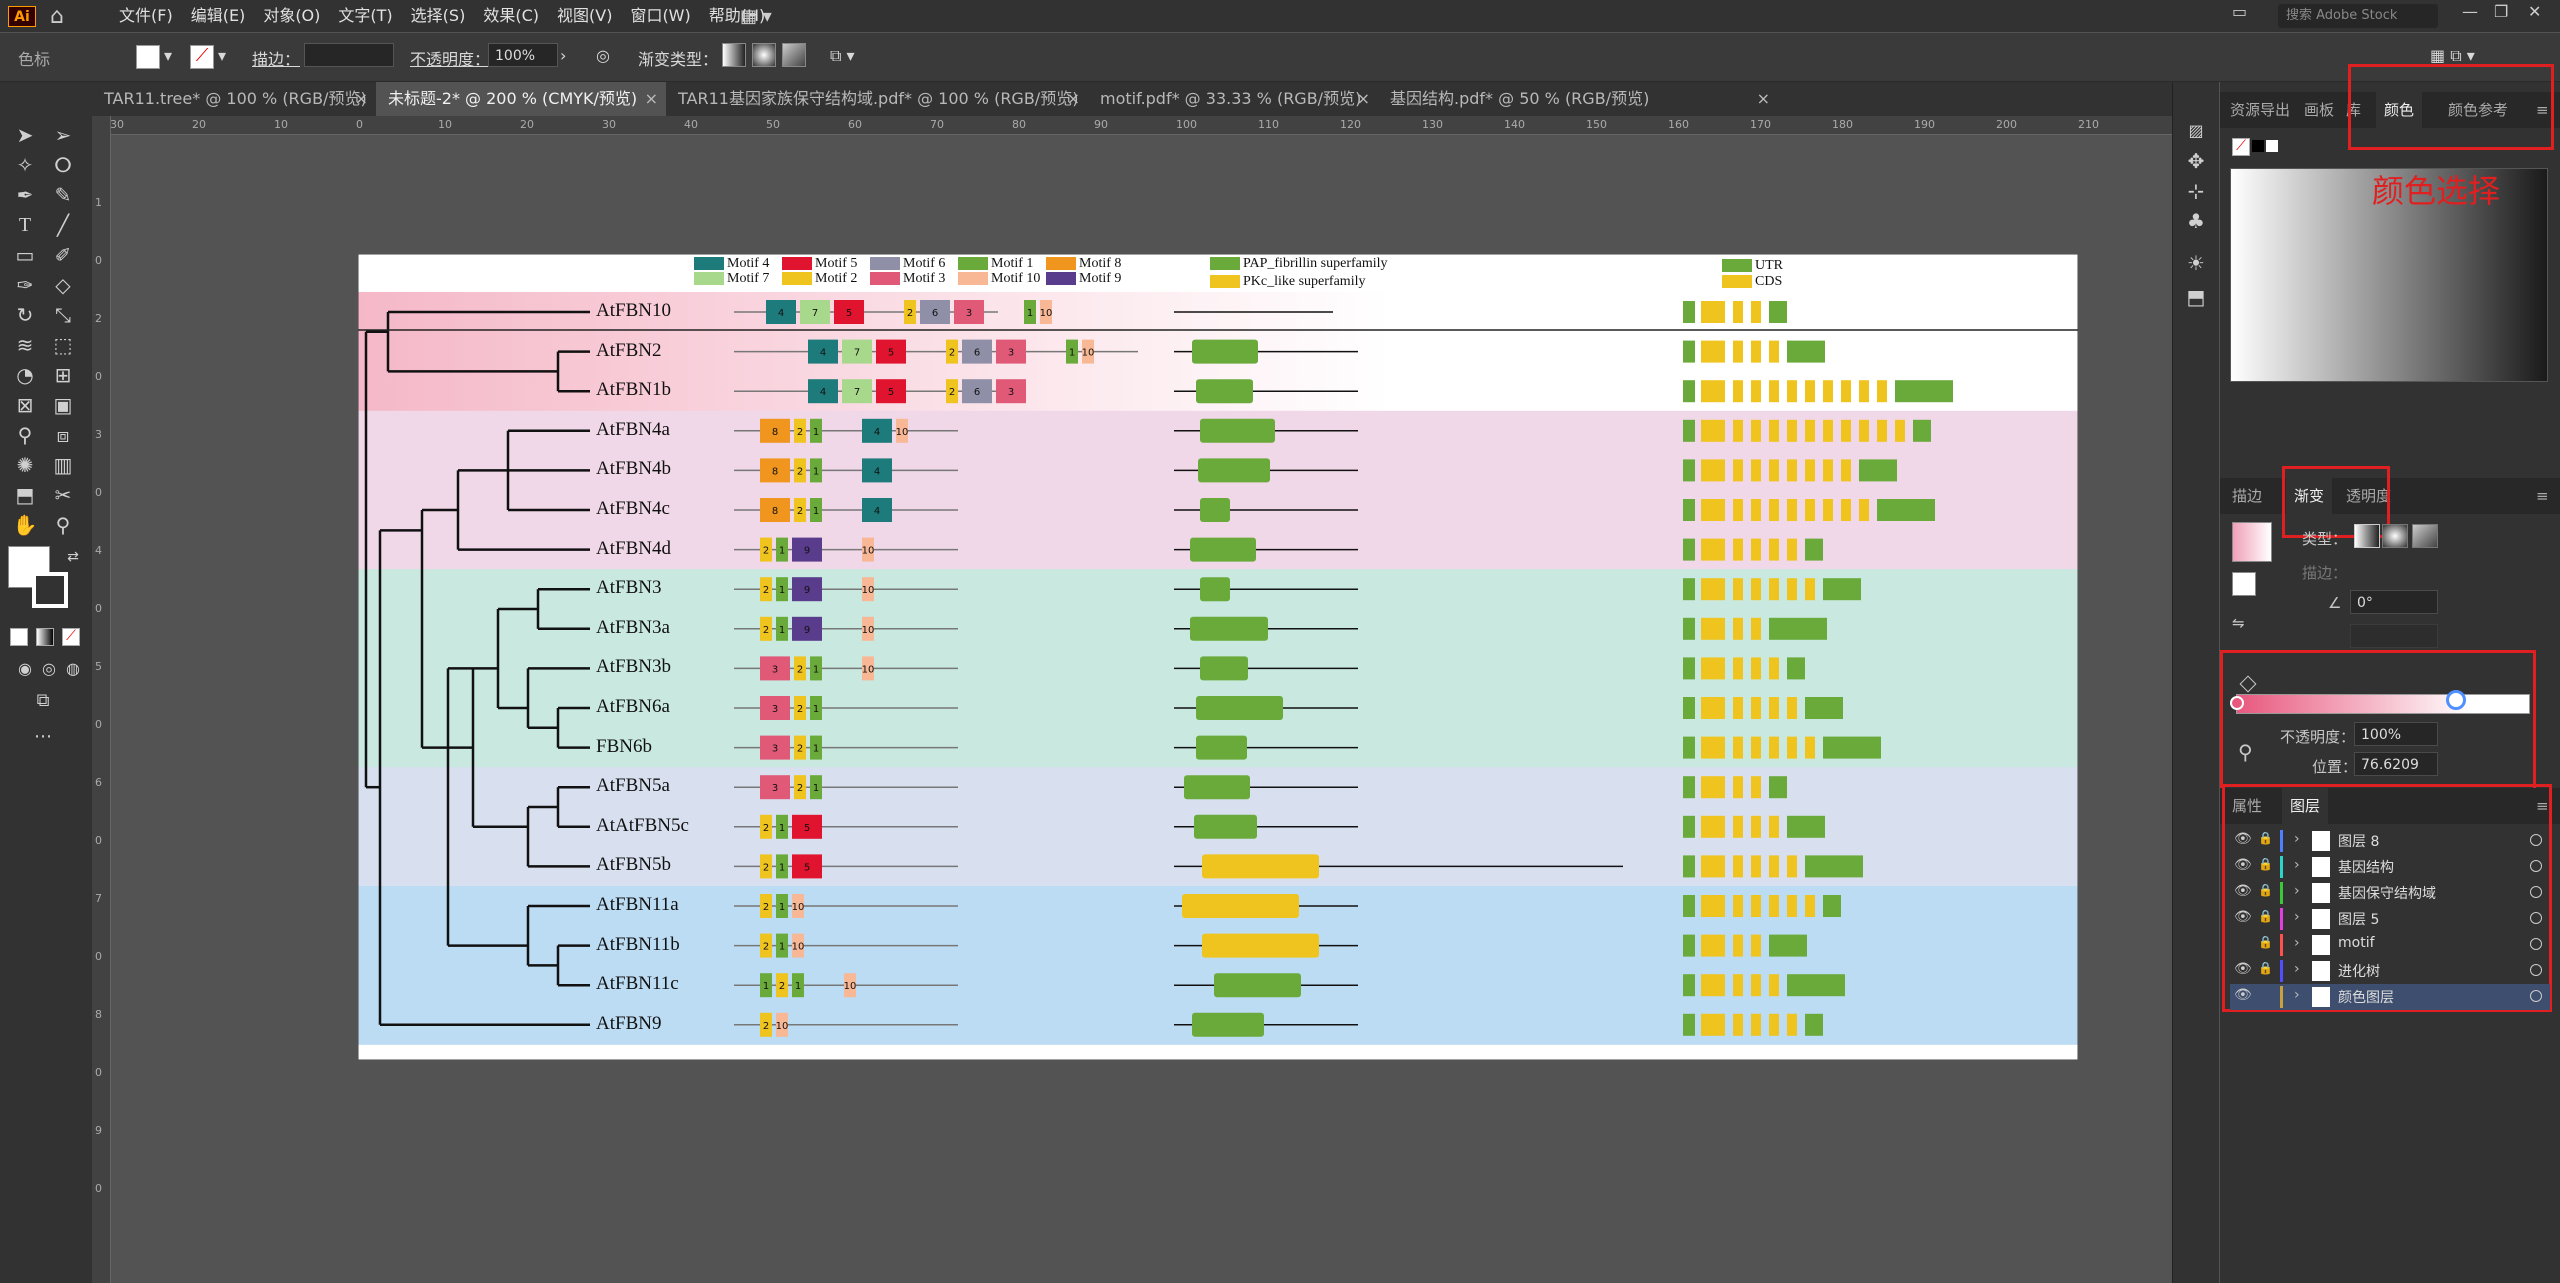 The height and width of the screenshot is (1283, 2560). I want to click on menu-item-2: 对象(O), so click(292, 15).